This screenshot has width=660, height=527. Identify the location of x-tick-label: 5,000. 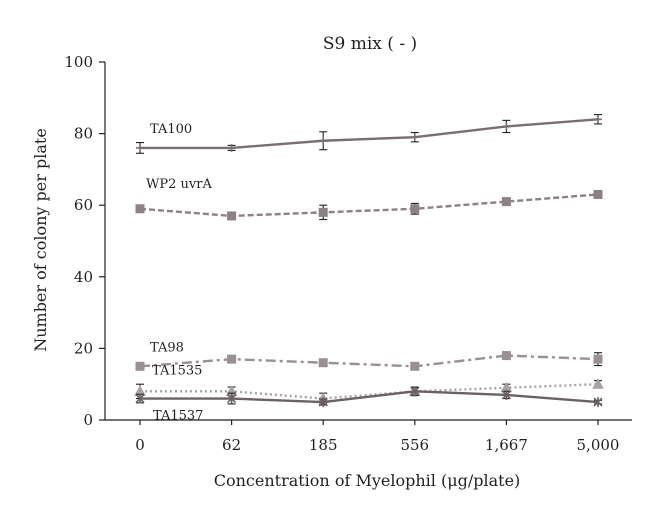
(598, 445).